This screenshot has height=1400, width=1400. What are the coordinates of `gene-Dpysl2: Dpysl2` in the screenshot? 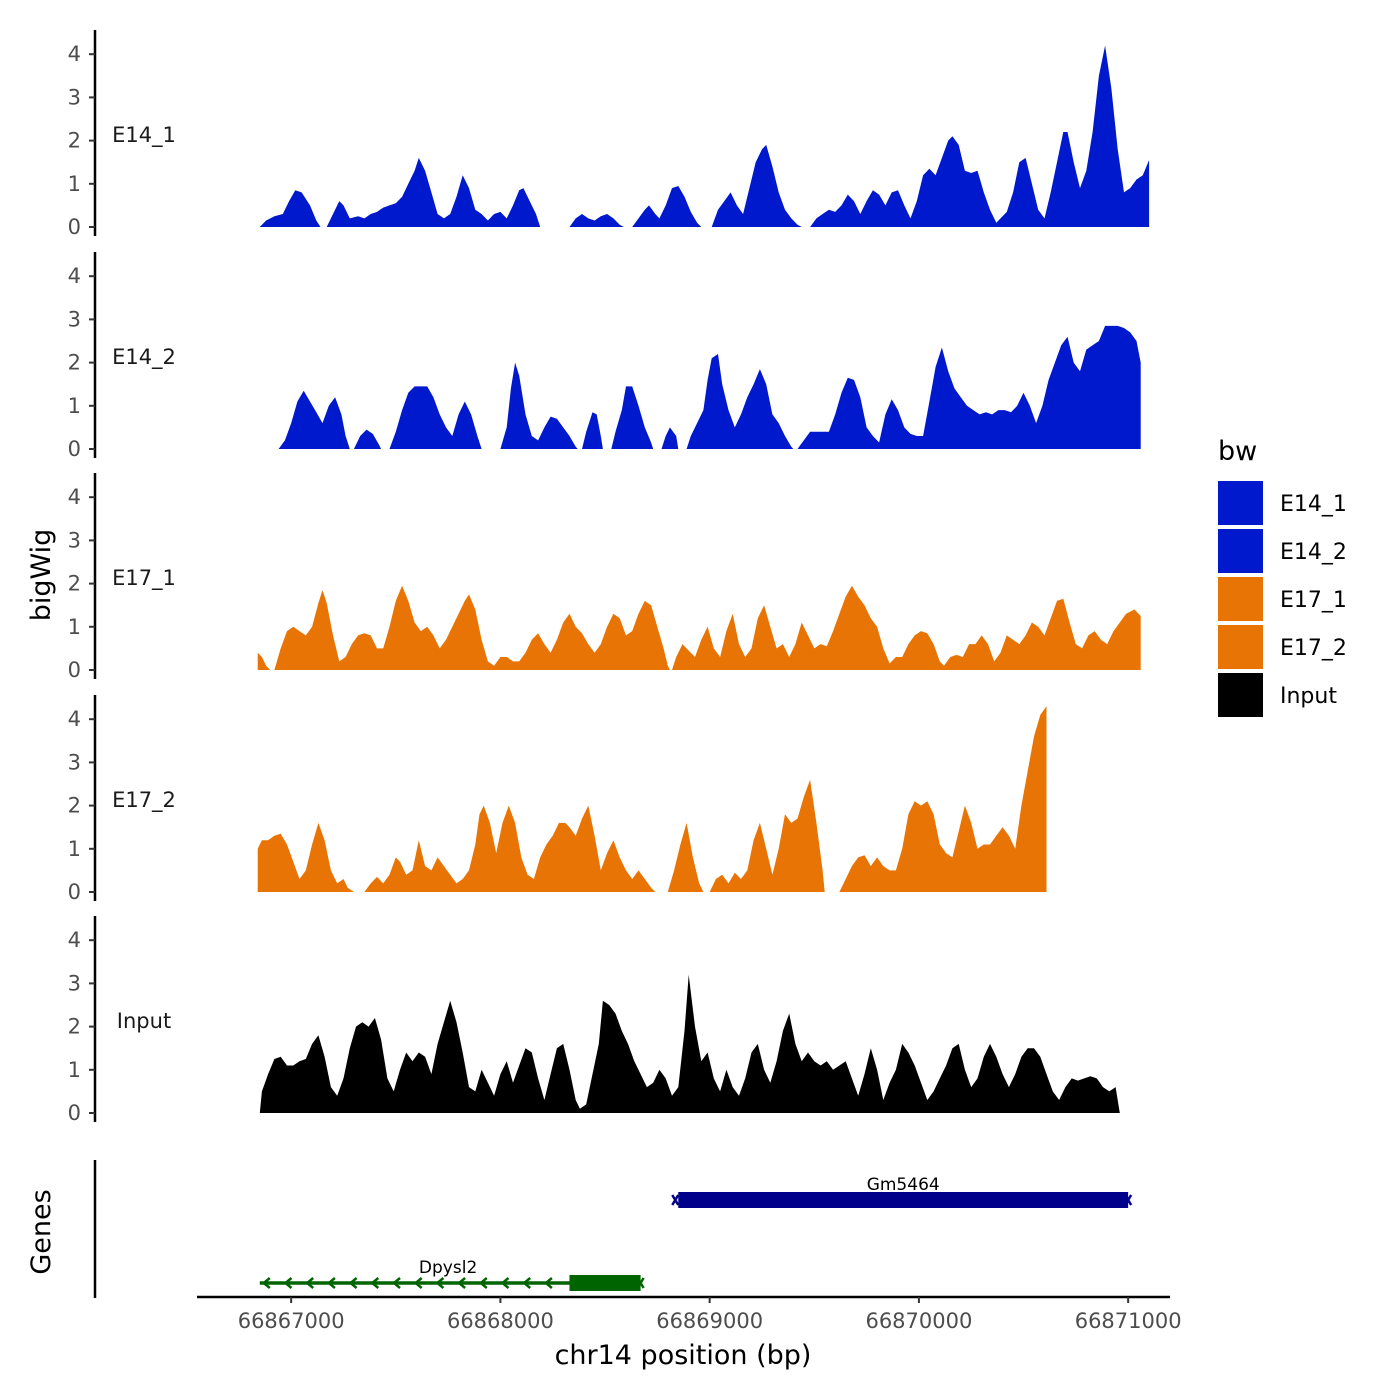 It's located at (452, 1274).